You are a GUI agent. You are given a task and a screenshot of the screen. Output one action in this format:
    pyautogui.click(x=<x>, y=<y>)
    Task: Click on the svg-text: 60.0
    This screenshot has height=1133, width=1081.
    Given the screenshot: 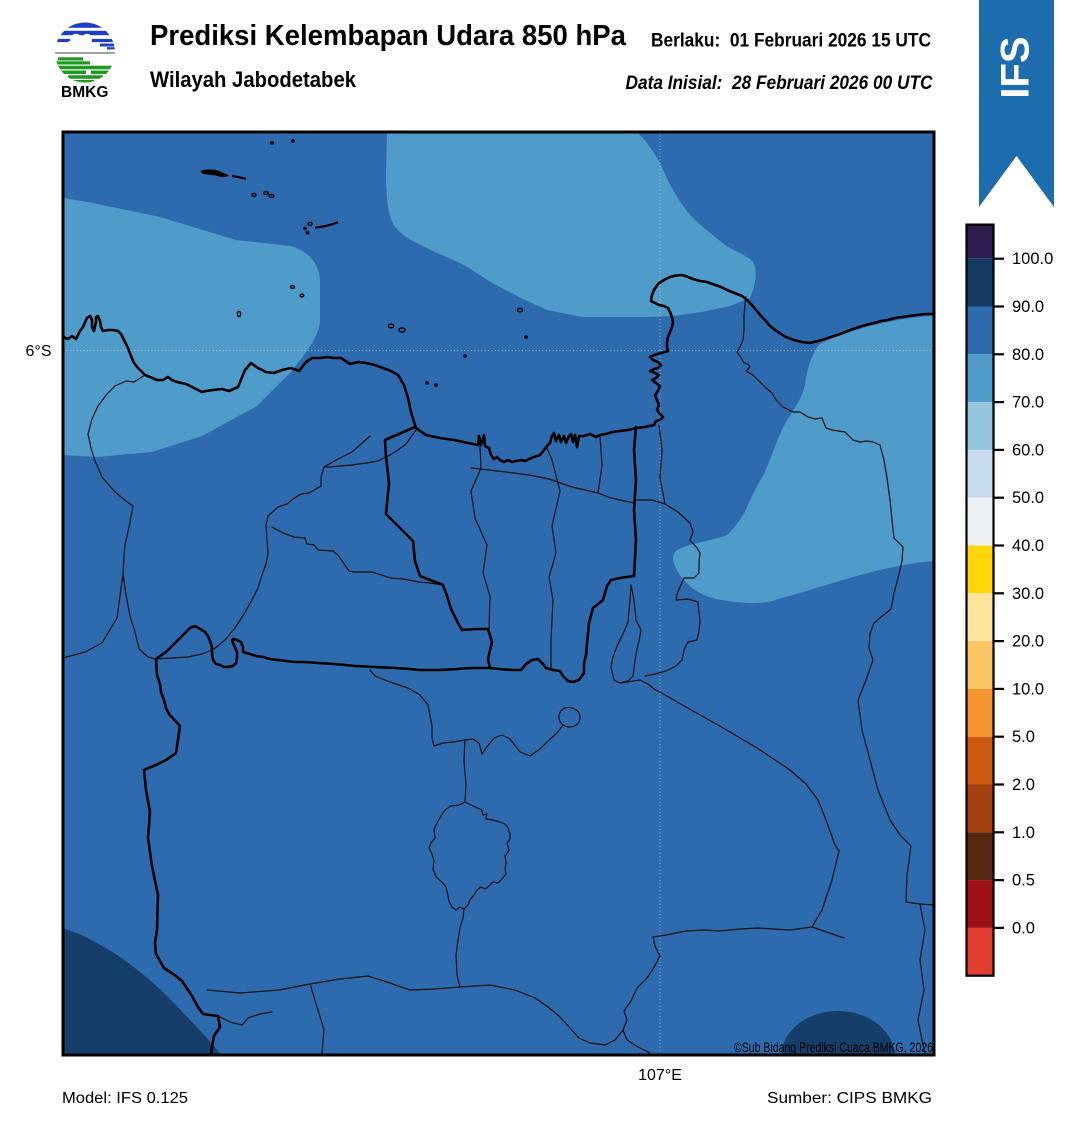 What is the action you would take?
    pyautogui.click(x=1028, y=450)
    